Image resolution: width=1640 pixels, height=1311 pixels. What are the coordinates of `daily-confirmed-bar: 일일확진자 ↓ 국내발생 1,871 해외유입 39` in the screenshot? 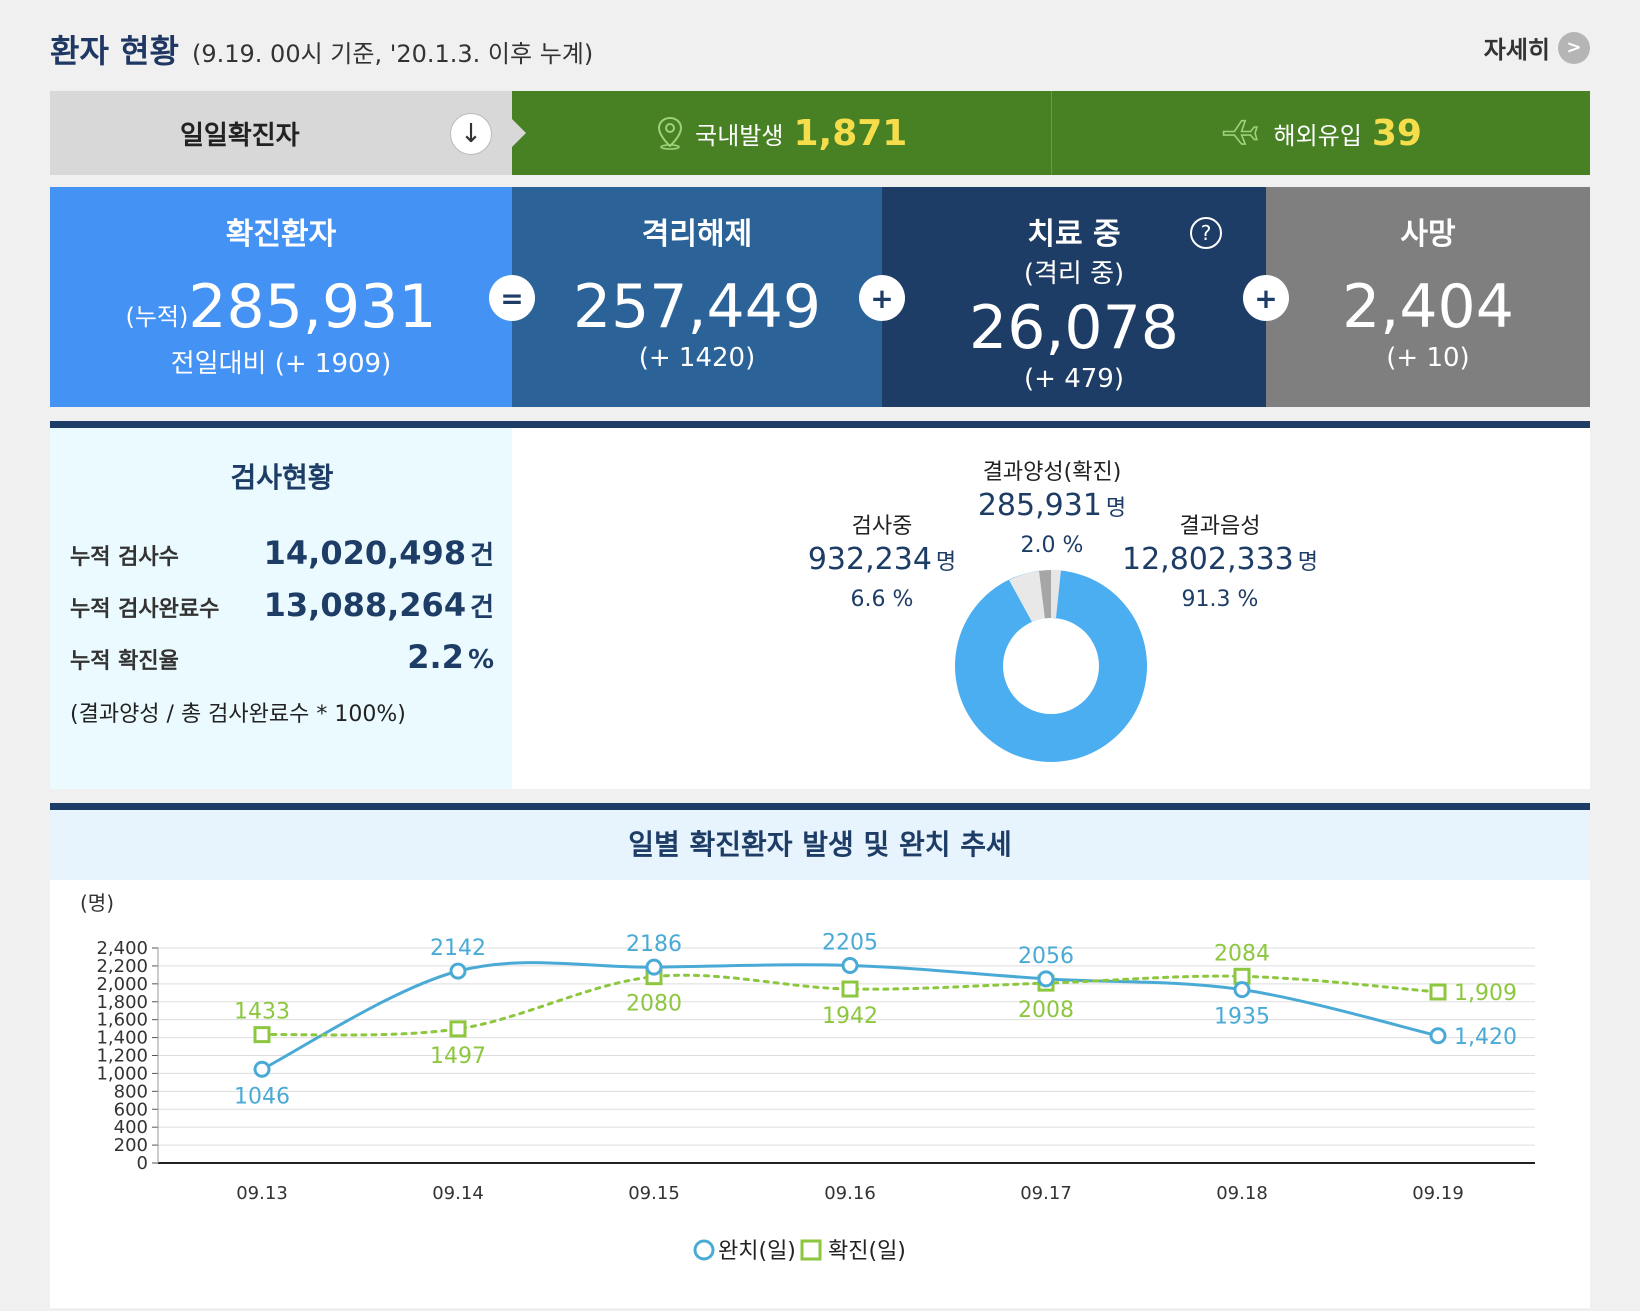 It's located at (820, 133).